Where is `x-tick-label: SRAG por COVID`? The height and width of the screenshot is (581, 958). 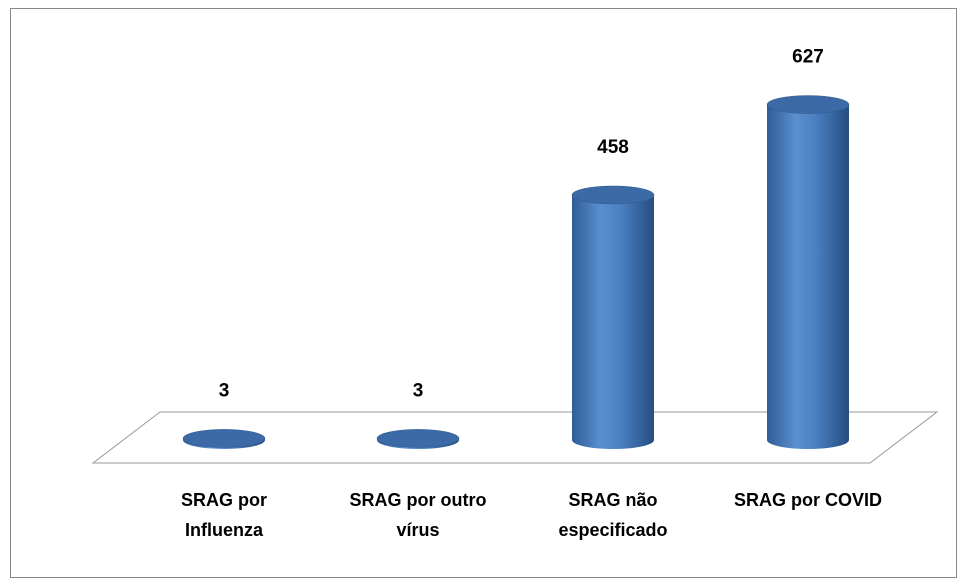 x-tick-label: SRAG por COVID is located at coordinates (807, 500).